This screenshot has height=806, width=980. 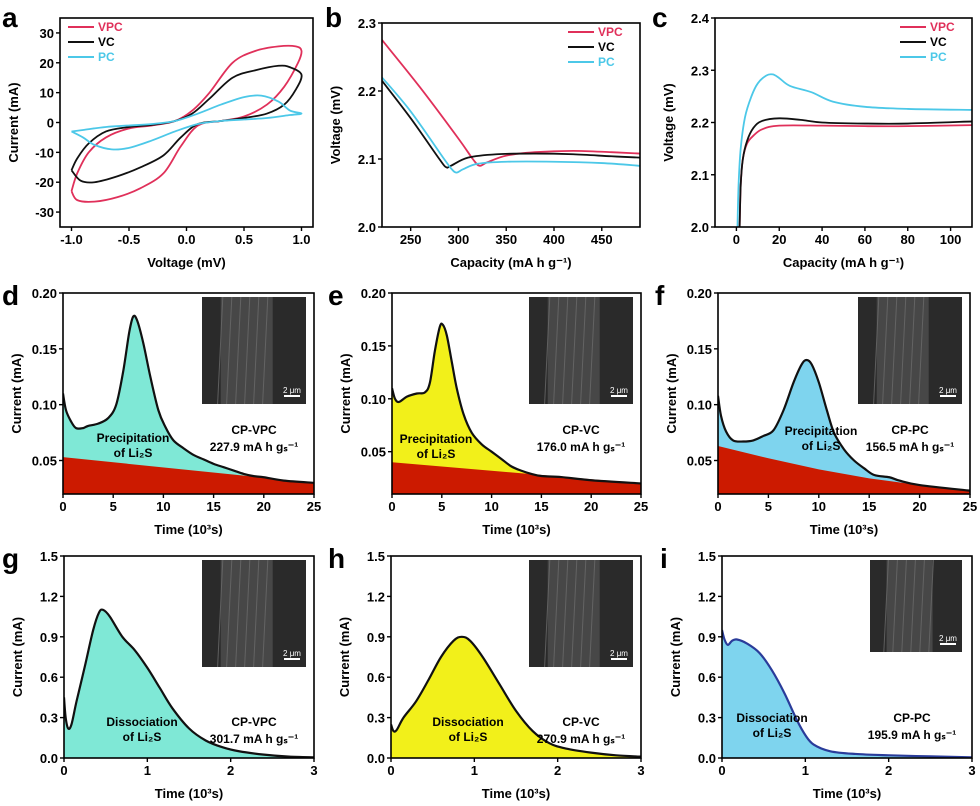 What do you see at coordinates (254, 739) in the screenshot?
I see `capacity-label: 301.7 mA h gₛ⁻¹` at bounding box center [254, 739].